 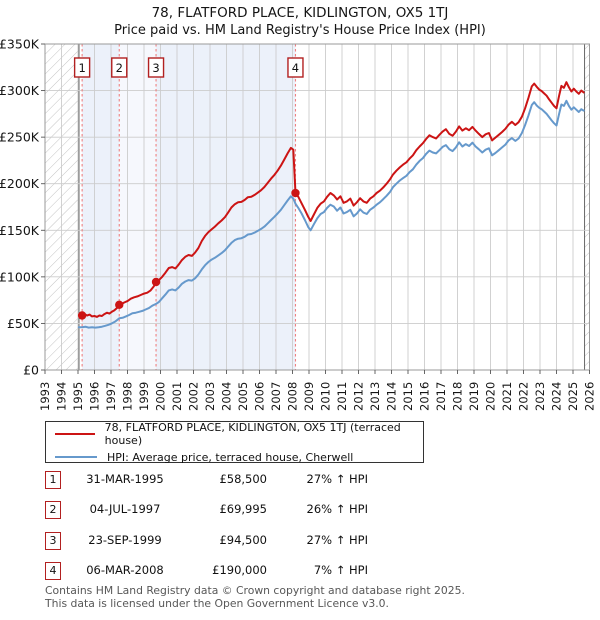 What do you see at coordinates (53, 510) in the screenshot?
I see `sale-flag-number: 2` at bounding box center [53, 510].